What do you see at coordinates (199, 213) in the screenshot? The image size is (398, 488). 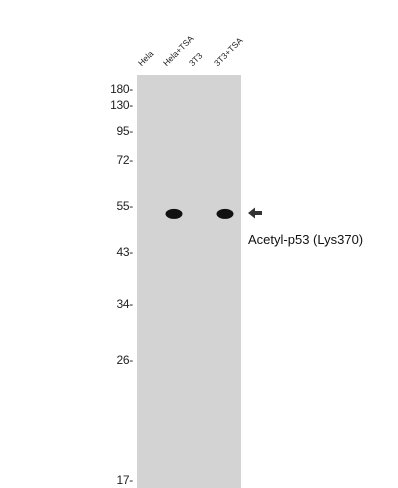 I see `bands-layer` at bounding box center [199, 213].